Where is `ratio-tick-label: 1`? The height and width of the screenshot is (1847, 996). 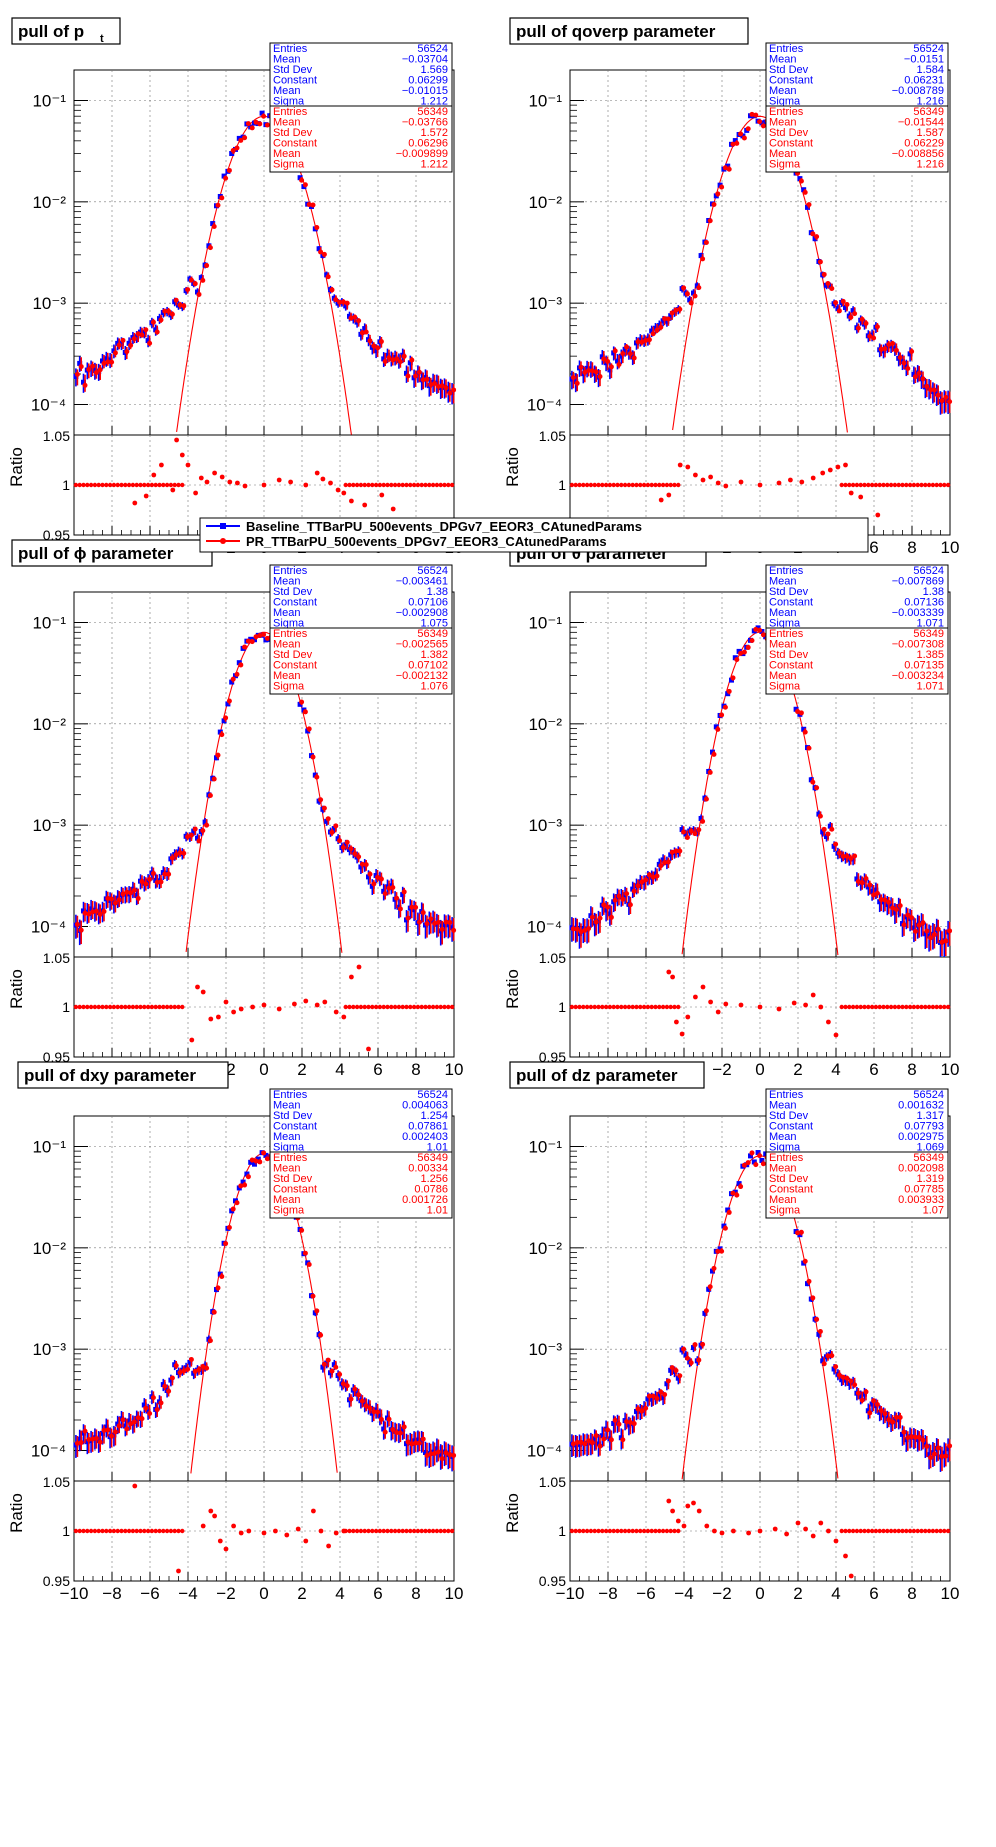
ratio-tick-label: 1 is located at coordinates (562, 1531).